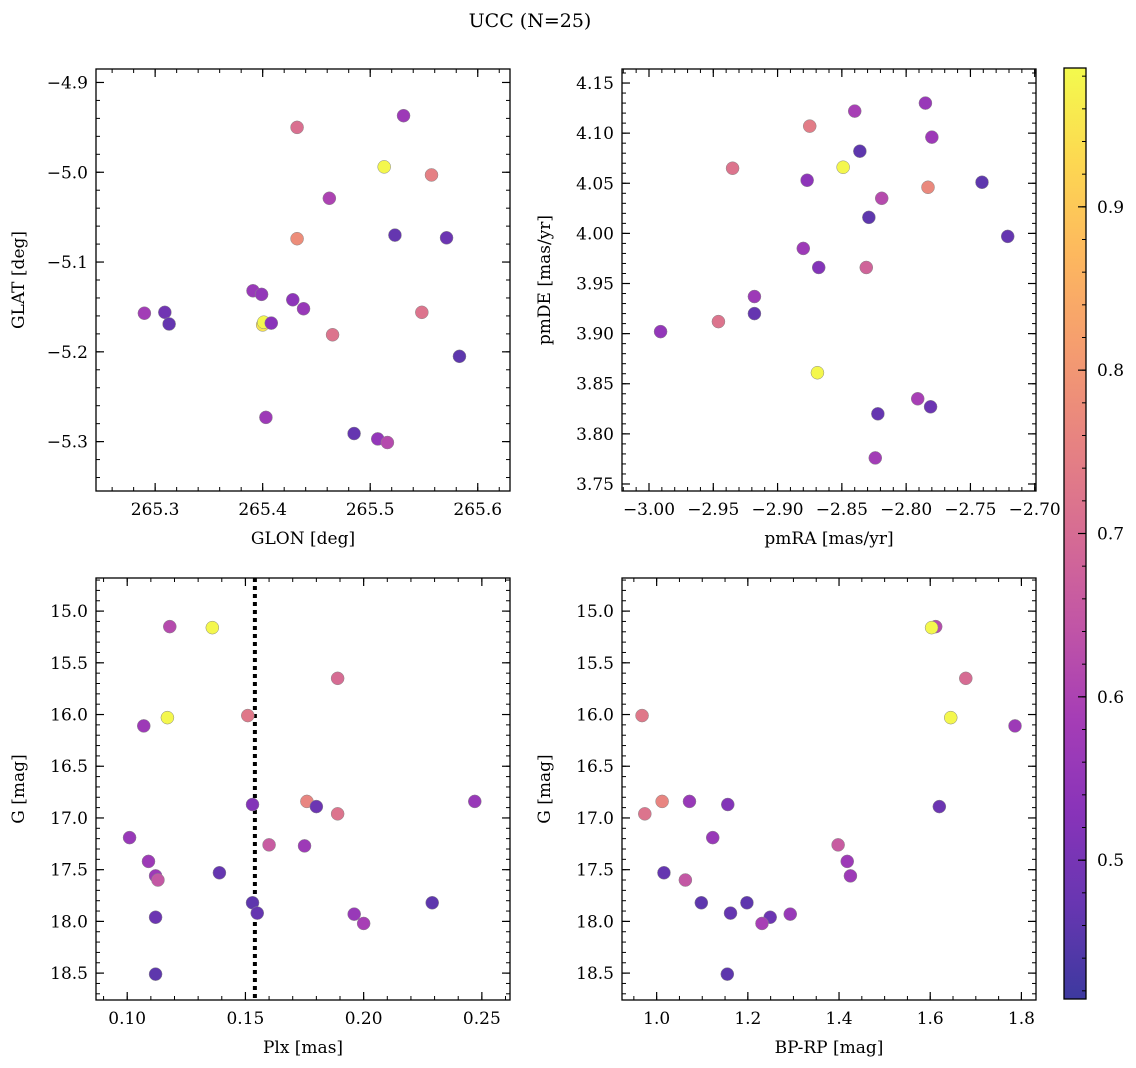 The width and height of the screenshot is (1136, 1068). What do you see at coordinates (595, 385) in the screenshot?
I see `y-tick-label: 3.85` at bounding box center [595, 385].